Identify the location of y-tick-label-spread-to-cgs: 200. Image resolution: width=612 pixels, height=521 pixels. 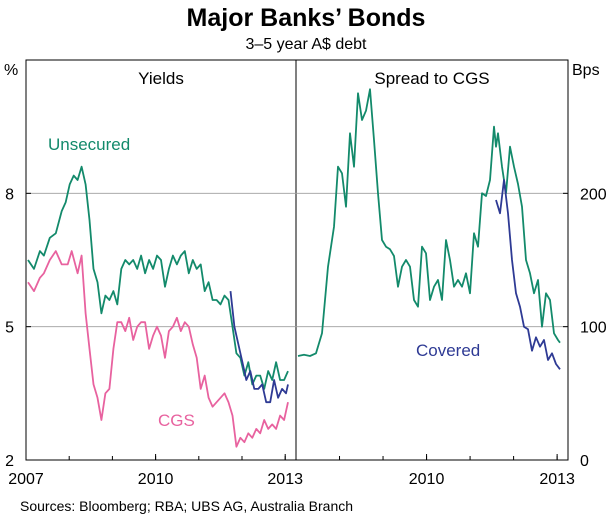
(593, 194).